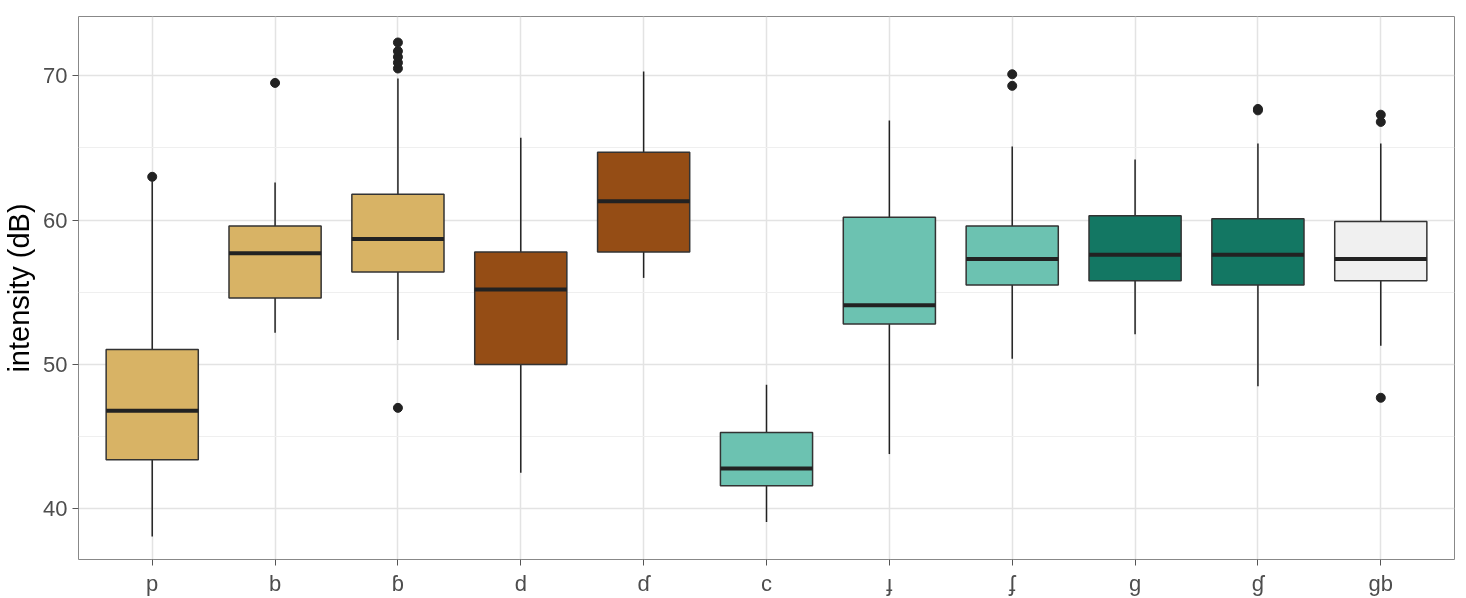 Image resolution: width=1466 pixels, height=598 pixels. What do you see at coordinates (889, 583) in the screenshot?
I see `x-tick-label: ɟ` at bounding box center [889, 583].